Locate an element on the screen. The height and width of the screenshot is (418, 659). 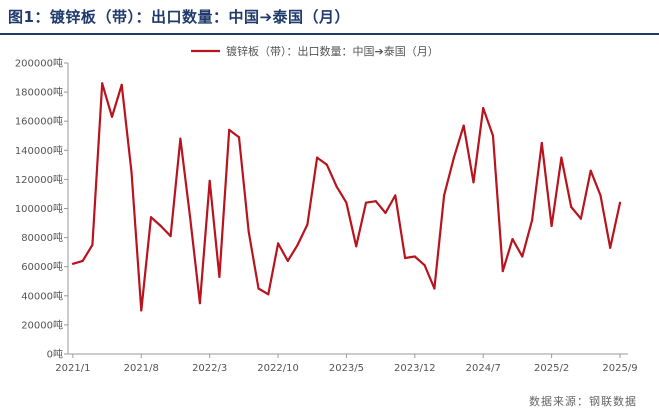
legend-label: 镀锌板（带）：出口数量：中国➔泰国（月） is located at coordinates (332, 51).